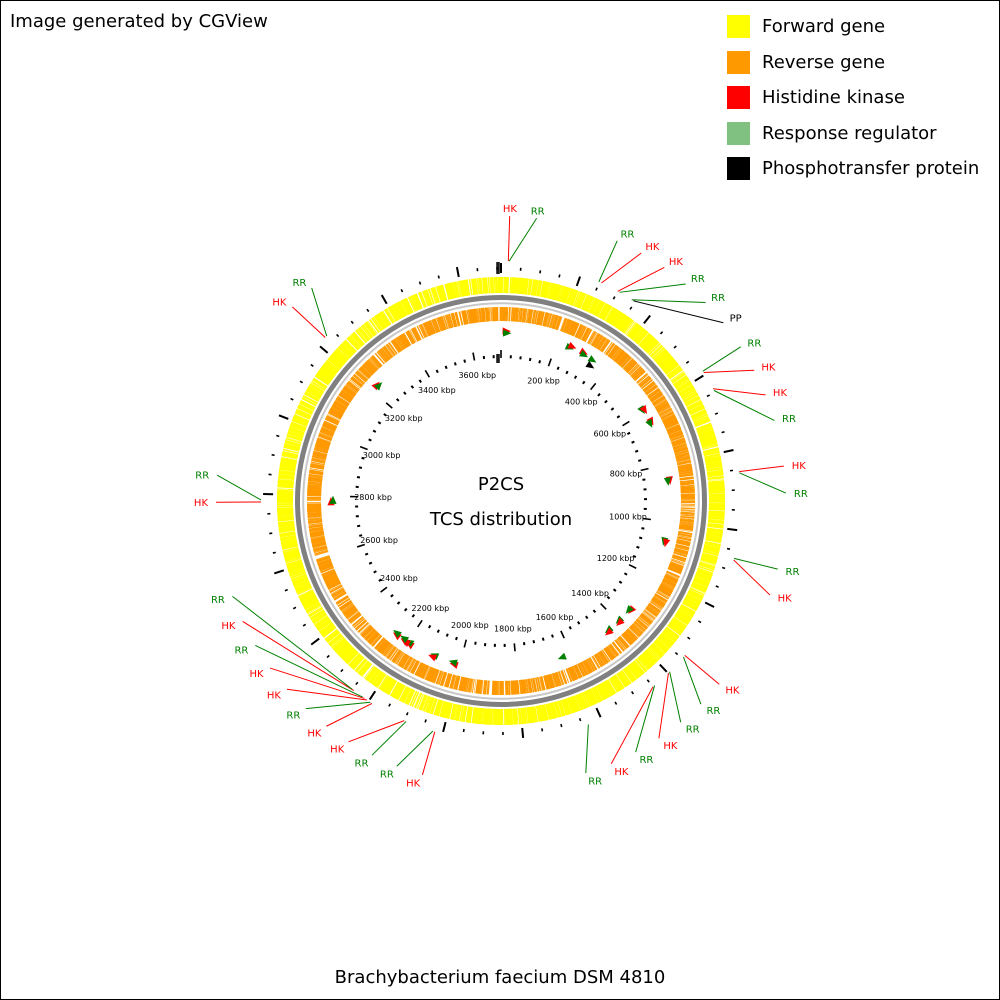  What do you see at coordinates (620, 622) in the screenshot?
I see `feature-arrow-hk` at bounding box center [620, 622].